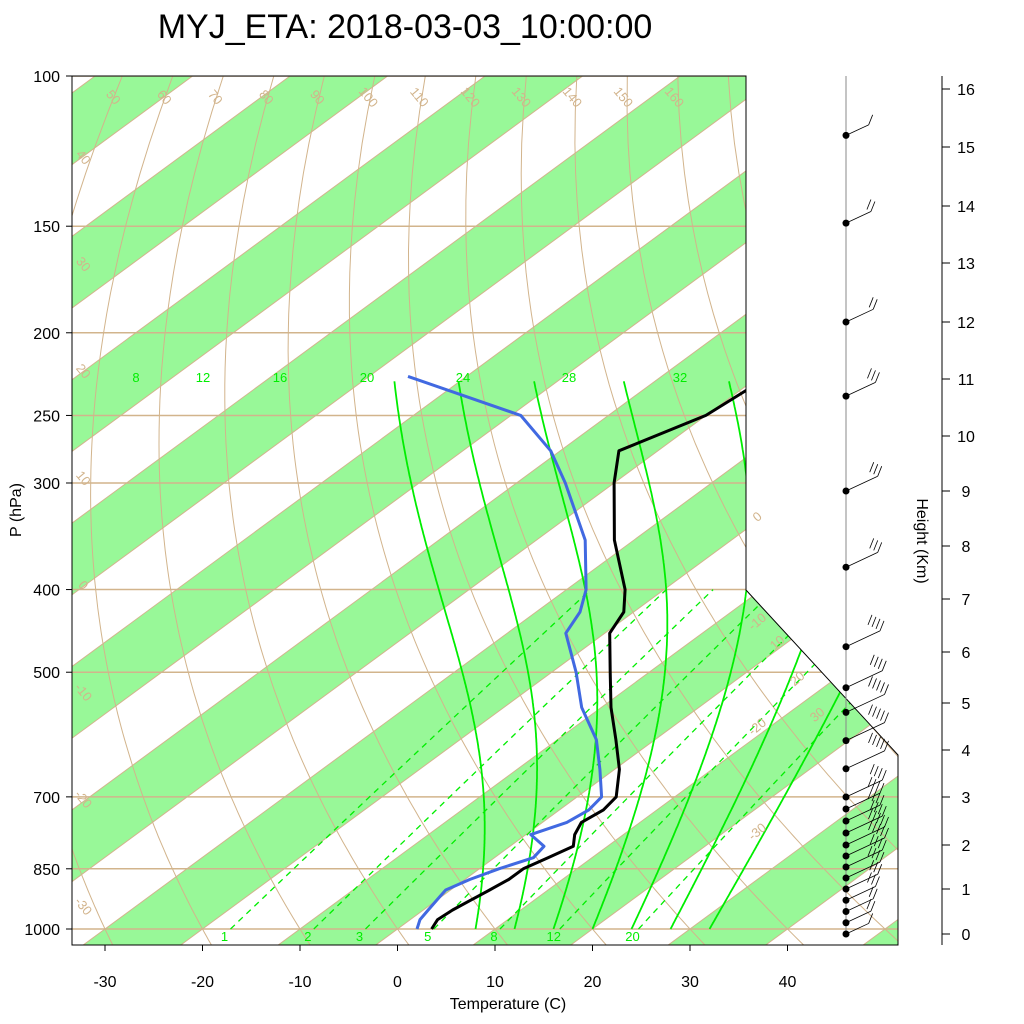  Describe the element at coordinates (427, 936) in the screenshot. I see `mixing-ratio-label: 5` at that location.